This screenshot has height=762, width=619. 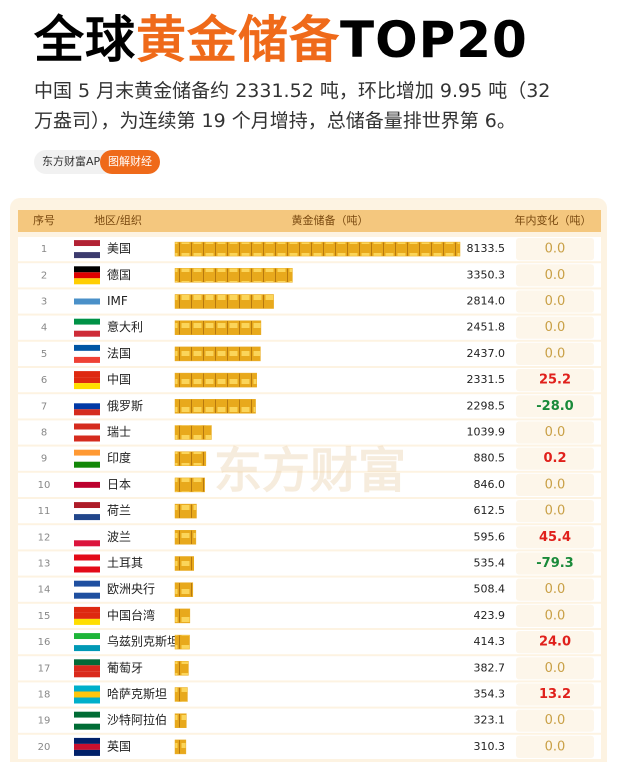 What do you see at coordinates (44, 249) in the screenshot?
I see `rank: 1` at bounding box center [44, 249].